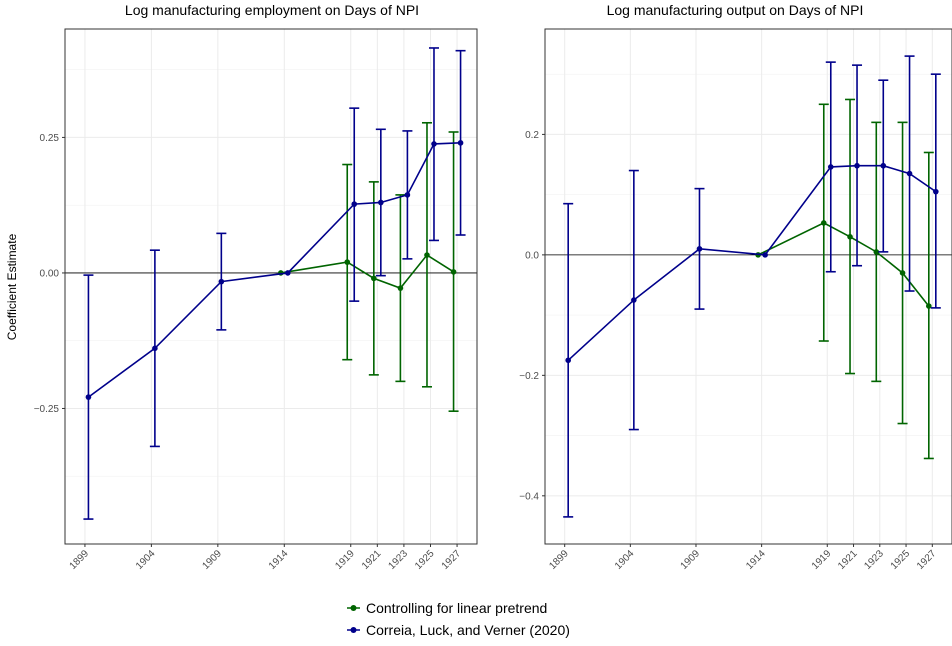 The width and height of the screenshot is (952, 646). Describe the element at coordinates (12, 286) in the screenshot. I see `y-axis-label: Coefficient Estimate` at that location.